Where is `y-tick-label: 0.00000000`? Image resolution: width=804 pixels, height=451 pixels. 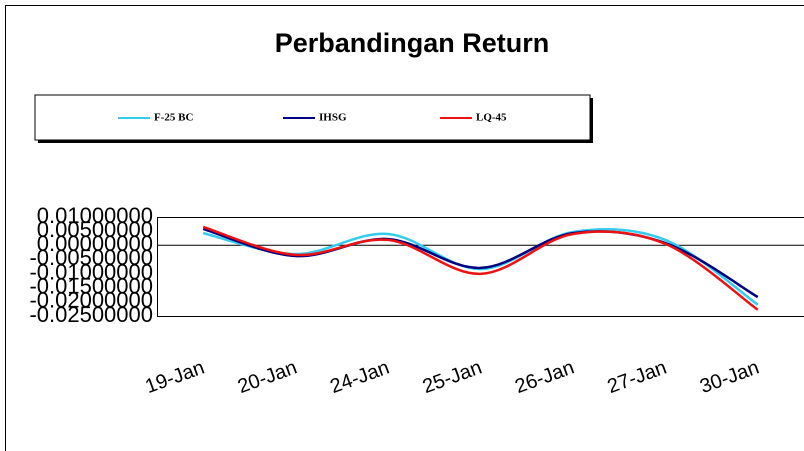 y-tick-label: 0.00000000 is located at coordinates (95, 243).